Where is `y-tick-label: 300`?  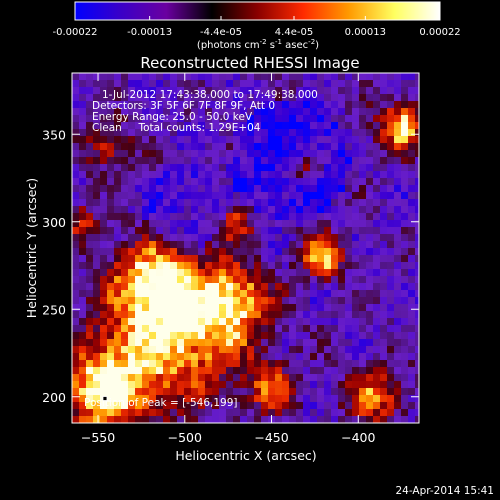
y-tick-label: 300 is located at coordinates (54, 222).